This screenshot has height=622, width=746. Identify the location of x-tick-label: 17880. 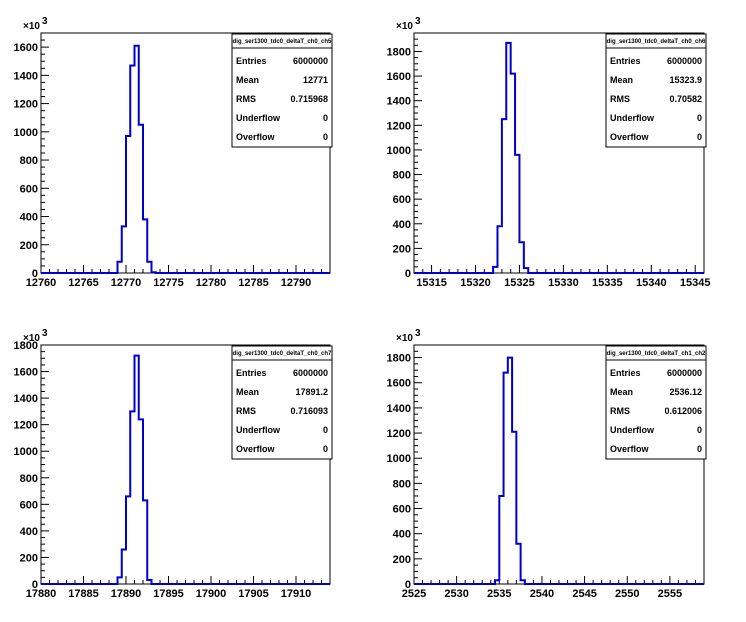
(41, 594).